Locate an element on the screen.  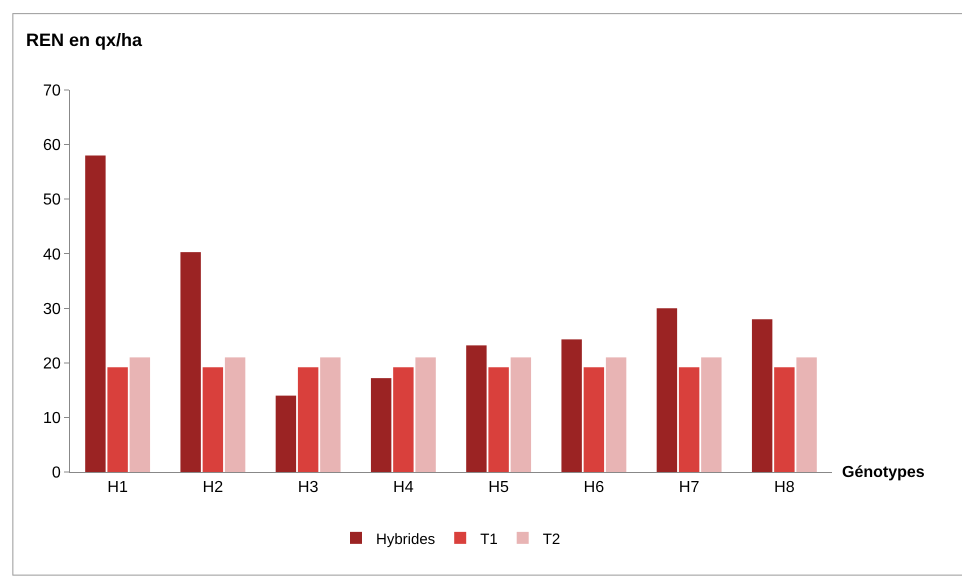
y-tick-label: 60 is located at coordinates (52, 145).